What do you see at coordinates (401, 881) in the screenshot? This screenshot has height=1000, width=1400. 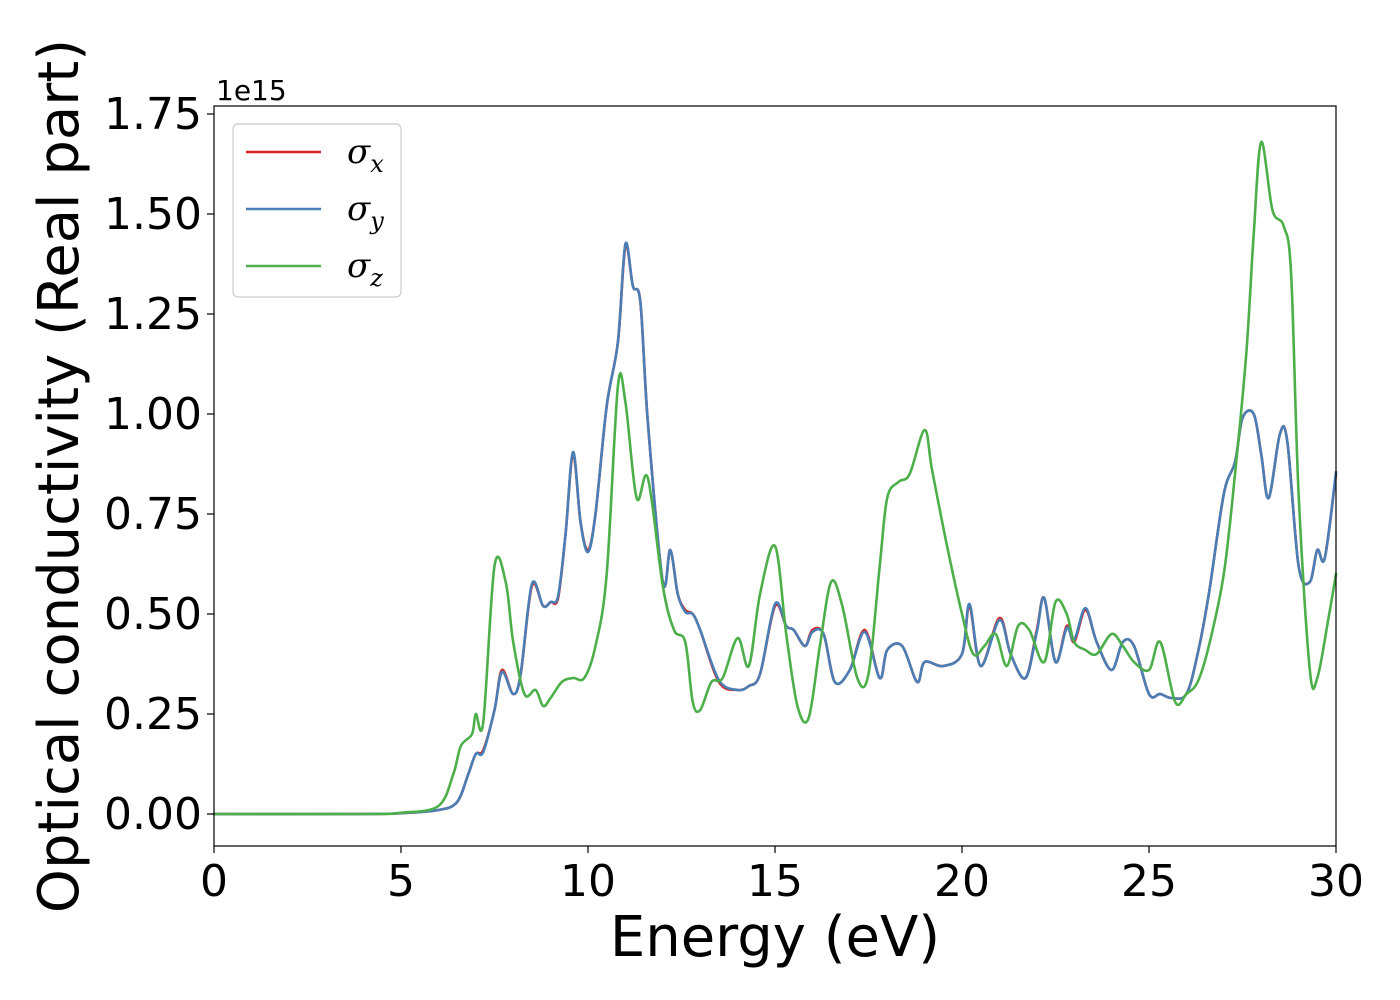 I see `x-tick-label: 5` at bounding box center [401, 881].